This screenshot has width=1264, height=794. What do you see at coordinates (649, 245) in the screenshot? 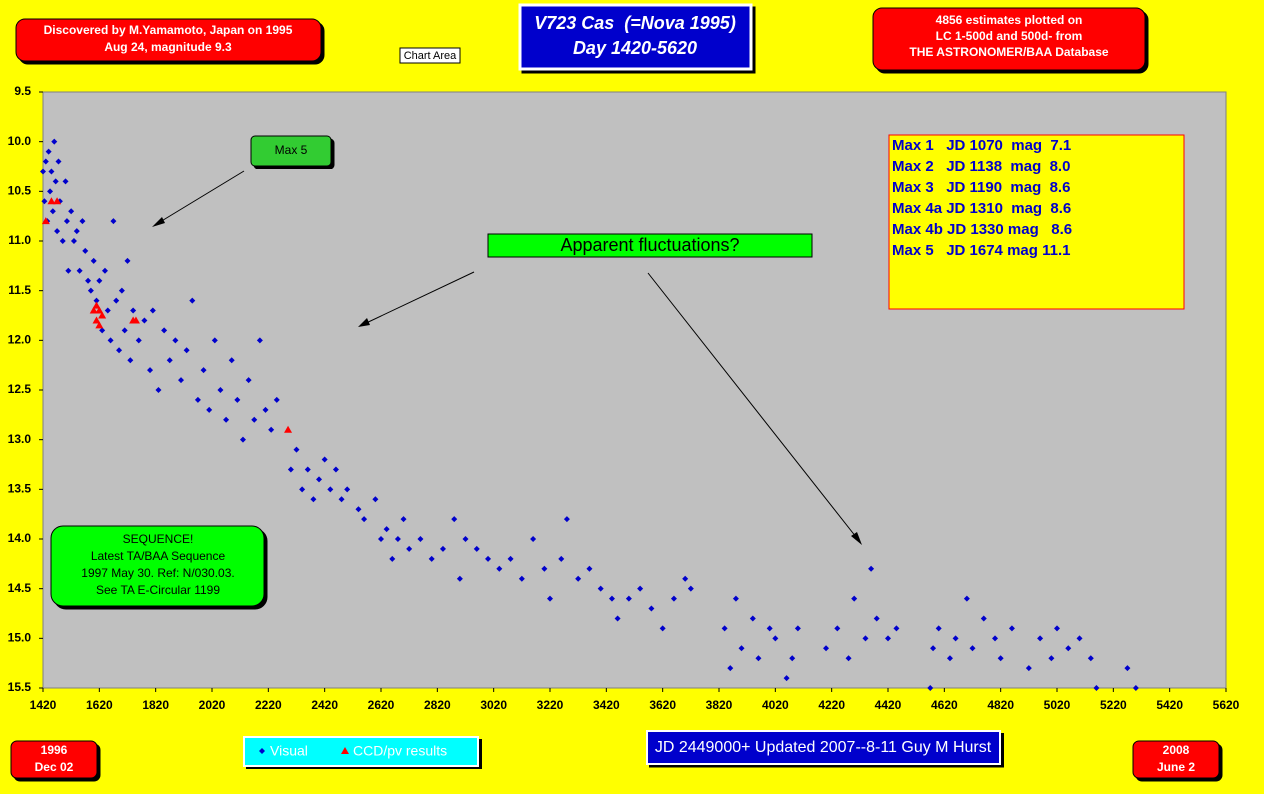
I see `fluctuations-text: Apparent fluctuations?` at bounding box center [649, 245].